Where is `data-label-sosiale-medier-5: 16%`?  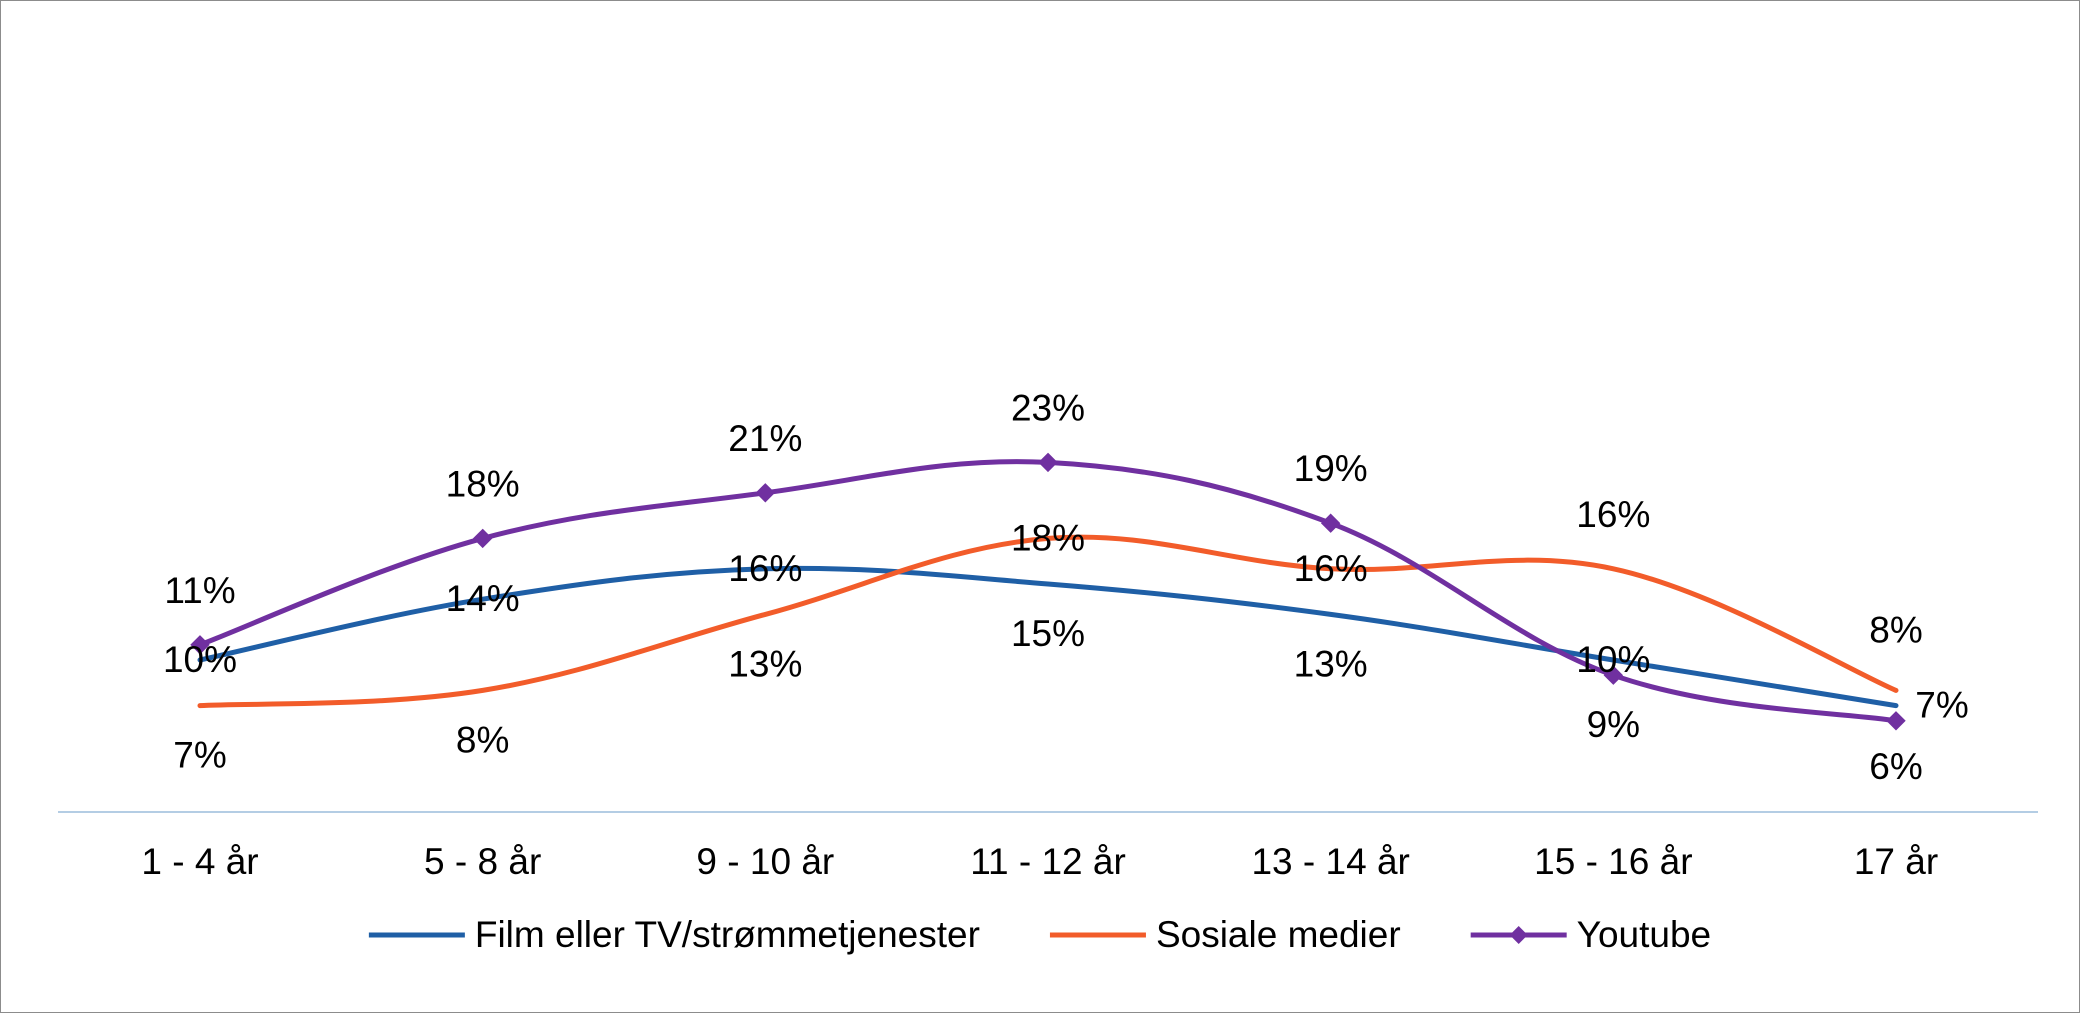
data-label-sosiale-medier-5: 16% is located at coordinates (1613, 514).